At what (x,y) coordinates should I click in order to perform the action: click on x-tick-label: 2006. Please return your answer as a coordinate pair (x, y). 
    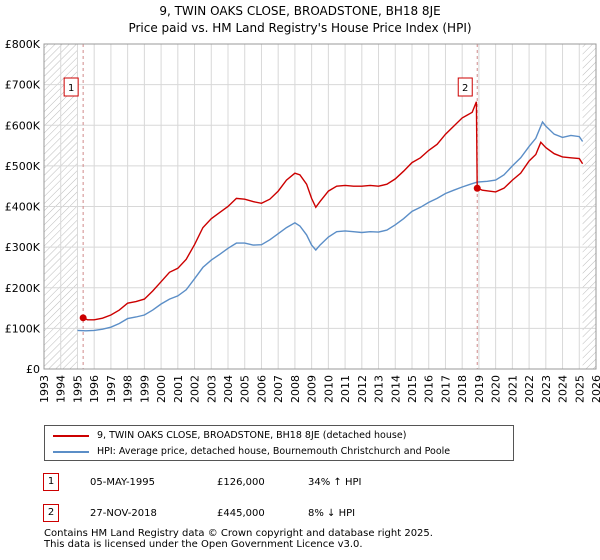
    Looking at the image, I should click on (261, 389).